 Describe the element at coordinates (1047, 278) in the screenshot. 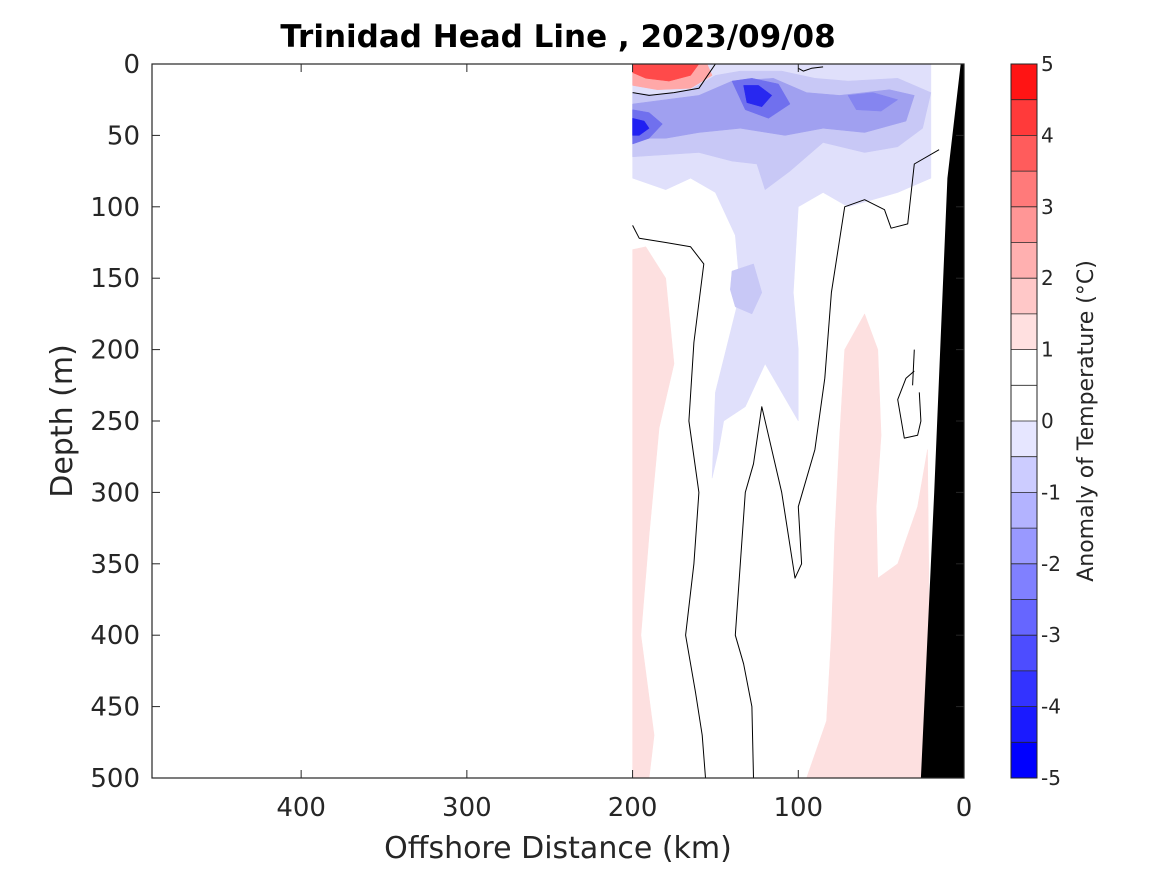

I see `colorbar-tick-label: 2` at that location.